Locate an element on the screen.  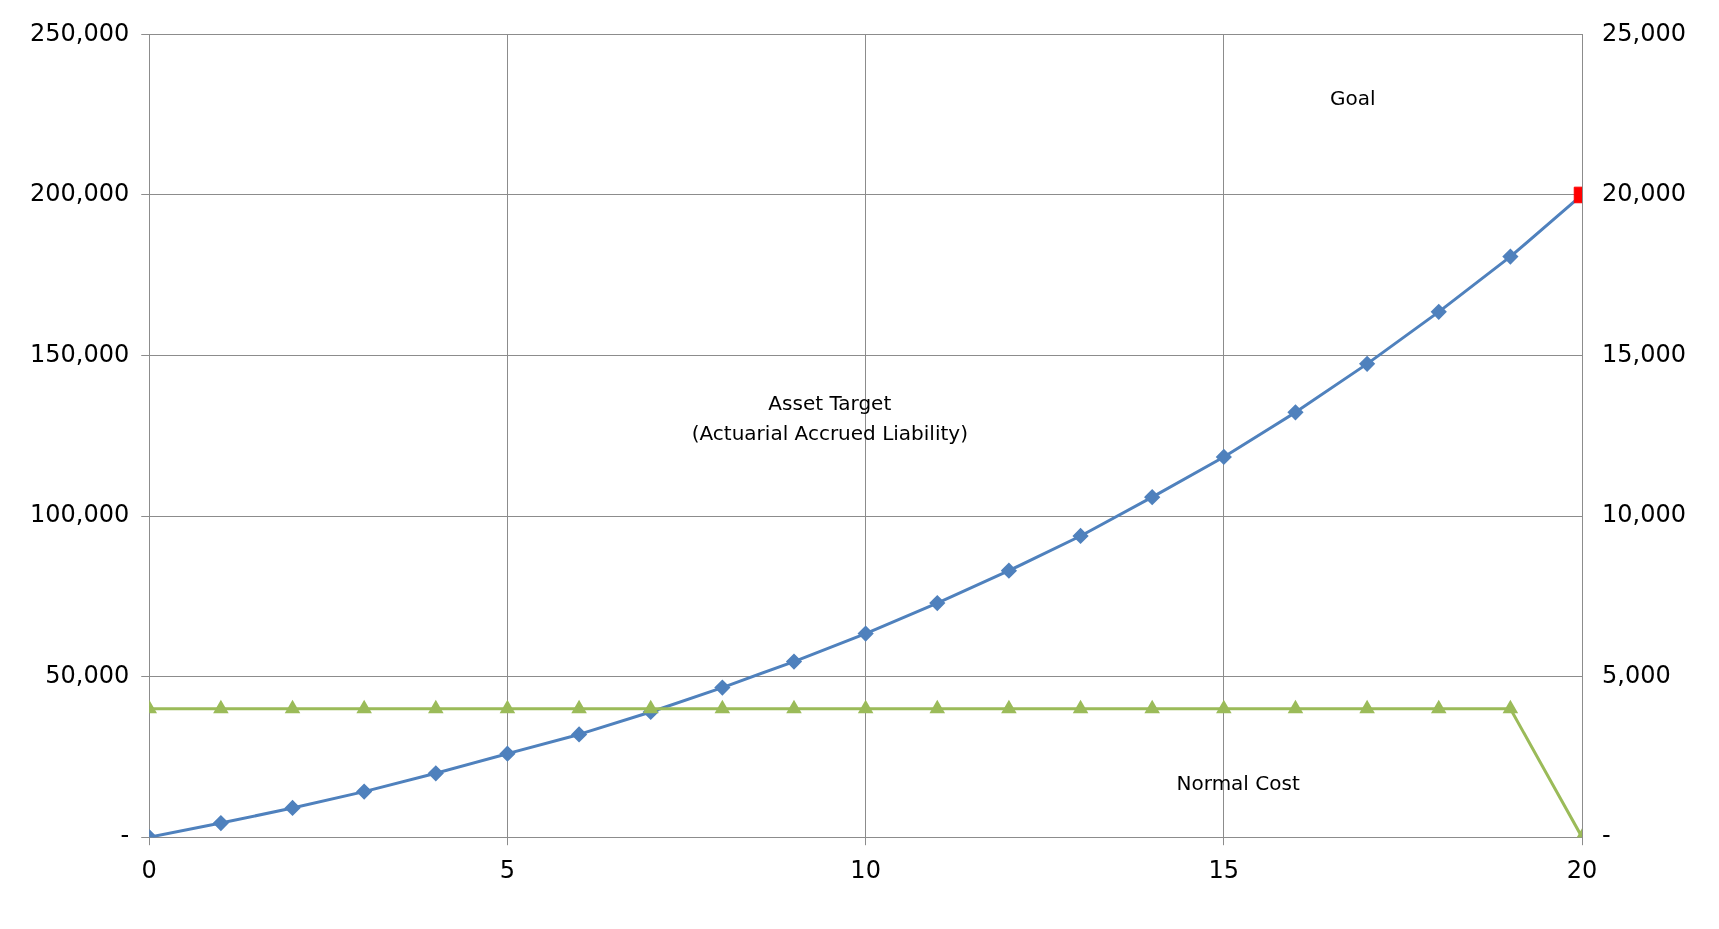
y-tick-label: 50,000 is located at coordinates (87, 674).